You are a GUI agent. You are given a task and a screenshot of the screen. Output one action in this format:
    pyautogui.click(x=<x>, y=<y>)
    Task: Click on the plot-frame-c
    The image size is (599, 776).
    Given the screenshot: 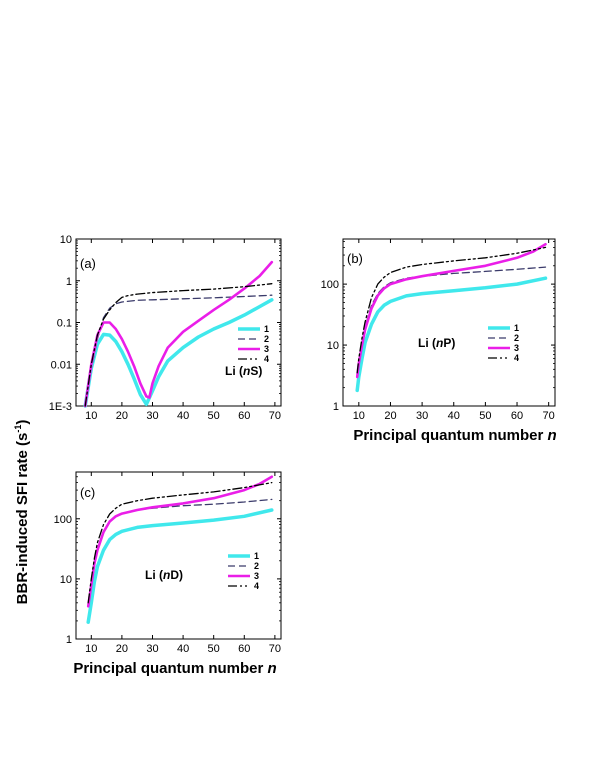 What is the action you would take?
    pyautogui.click(x=178, y=555)
    